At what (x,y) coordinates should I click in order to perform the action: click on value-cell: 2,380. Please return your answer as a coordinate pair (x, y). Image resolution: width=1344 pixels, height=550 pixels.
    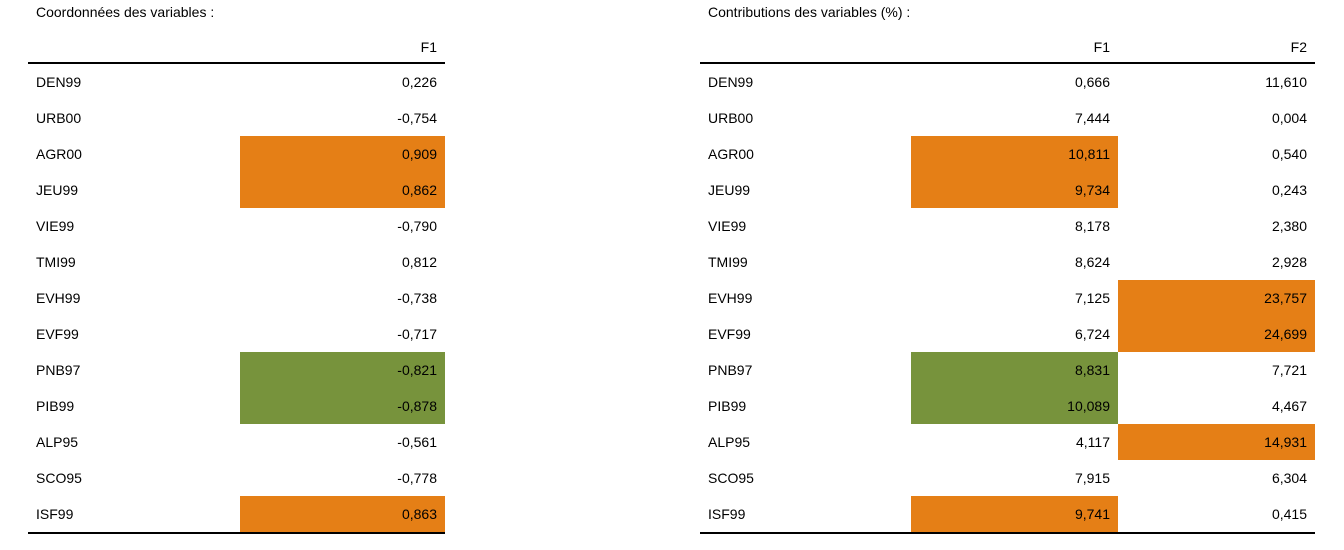
    Looking at the image, I should click on (1289, 226).